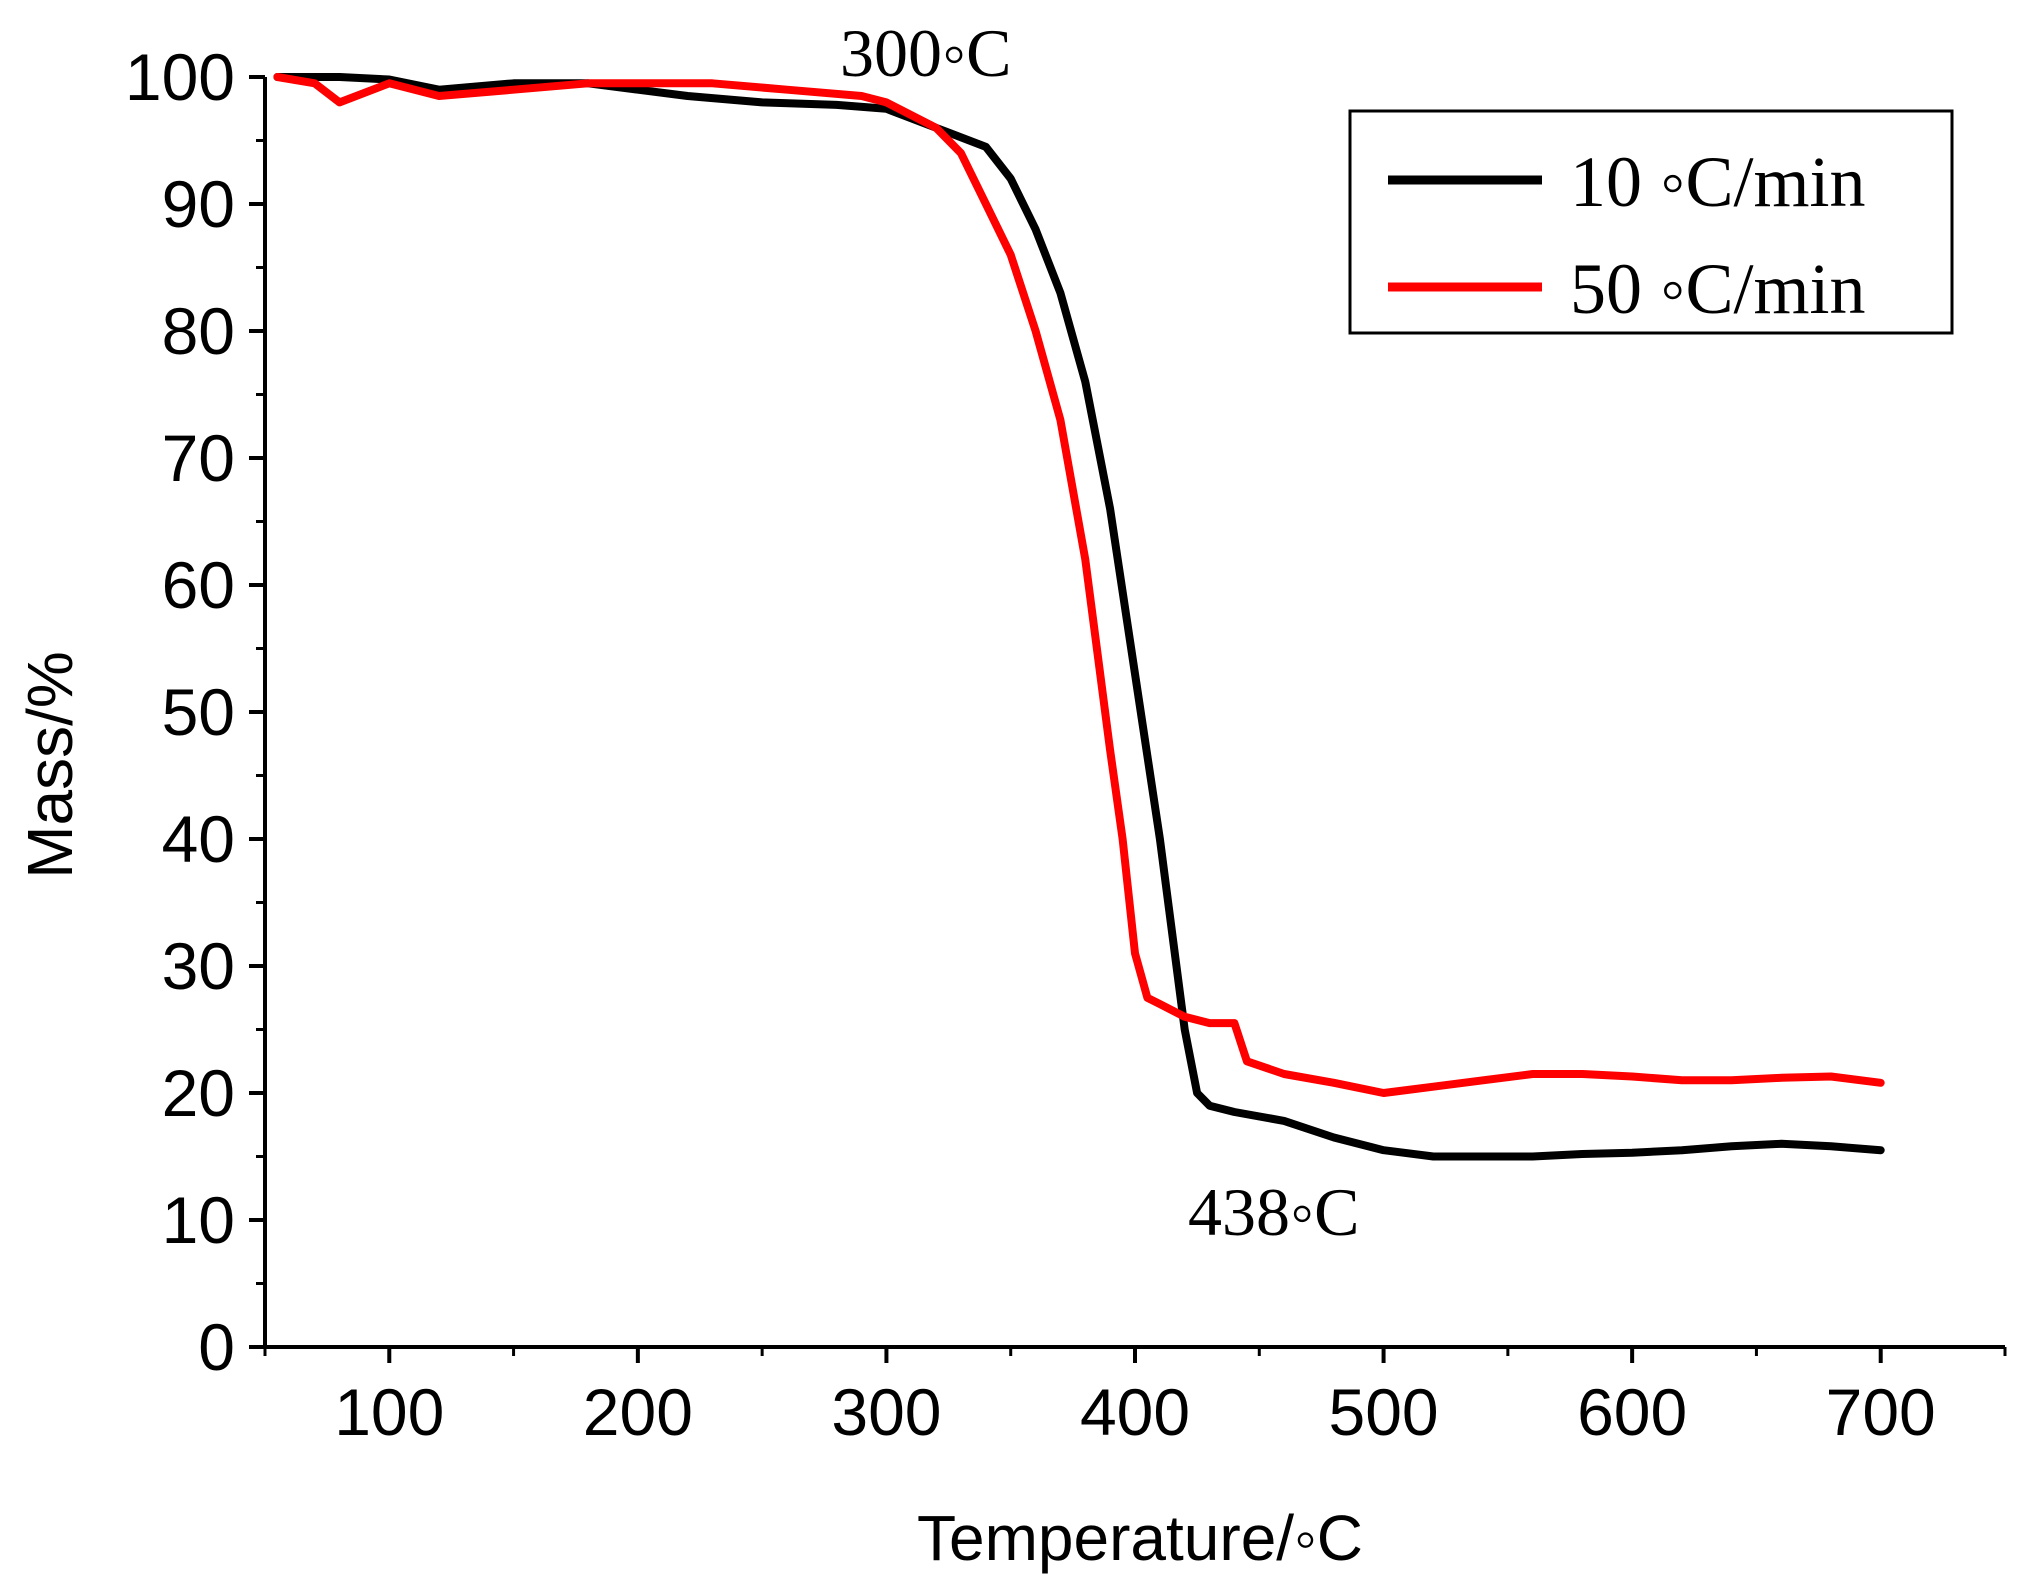 Image resolution: width=2019 pixels, height=1593 pixels. I want to click on y-tick-label: 0, so click(216, 1347).